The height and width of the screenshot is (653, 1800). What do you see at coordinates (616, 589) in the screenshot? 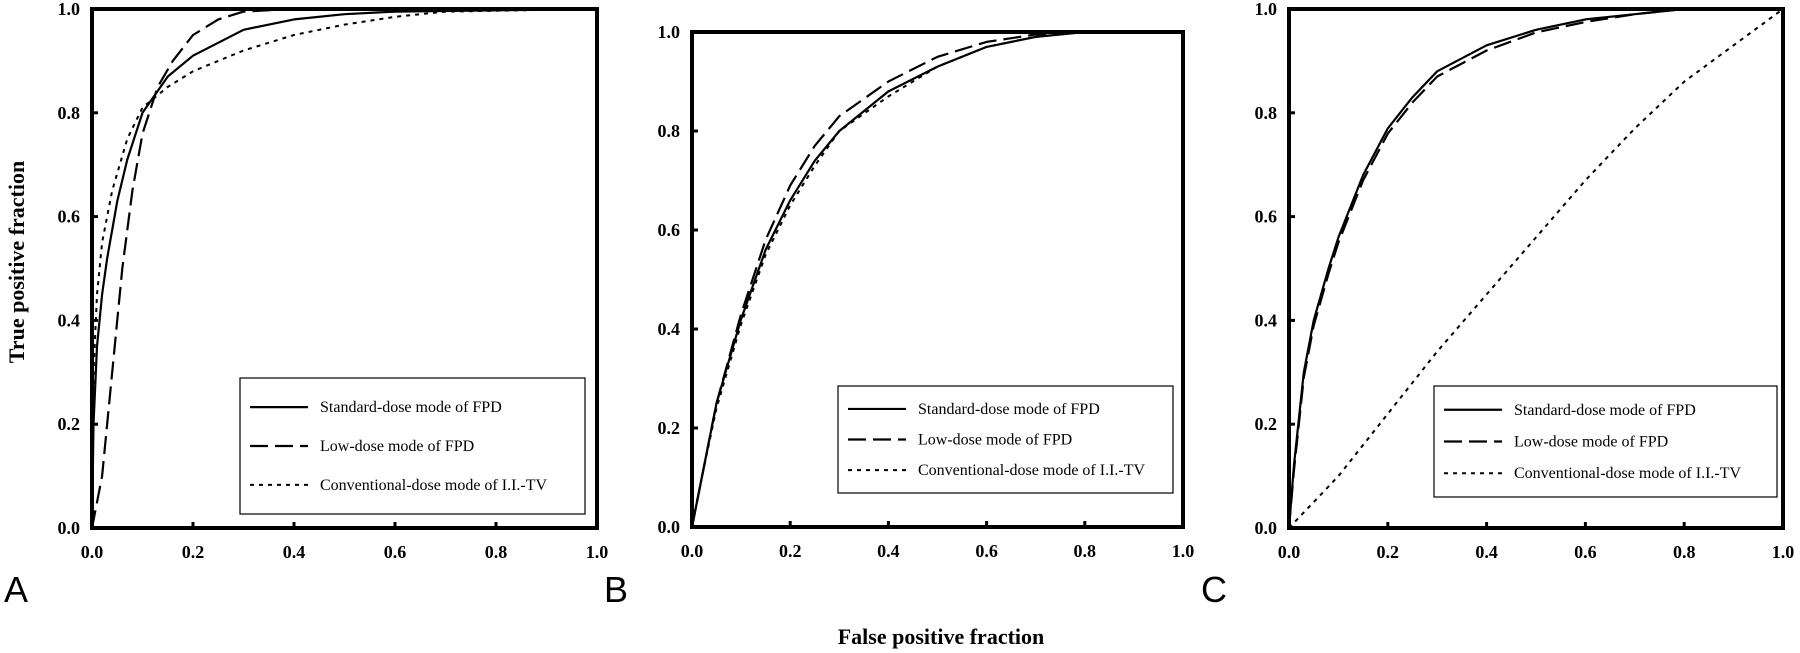
I see `panel-label: B` at bounding box center [616, 589].